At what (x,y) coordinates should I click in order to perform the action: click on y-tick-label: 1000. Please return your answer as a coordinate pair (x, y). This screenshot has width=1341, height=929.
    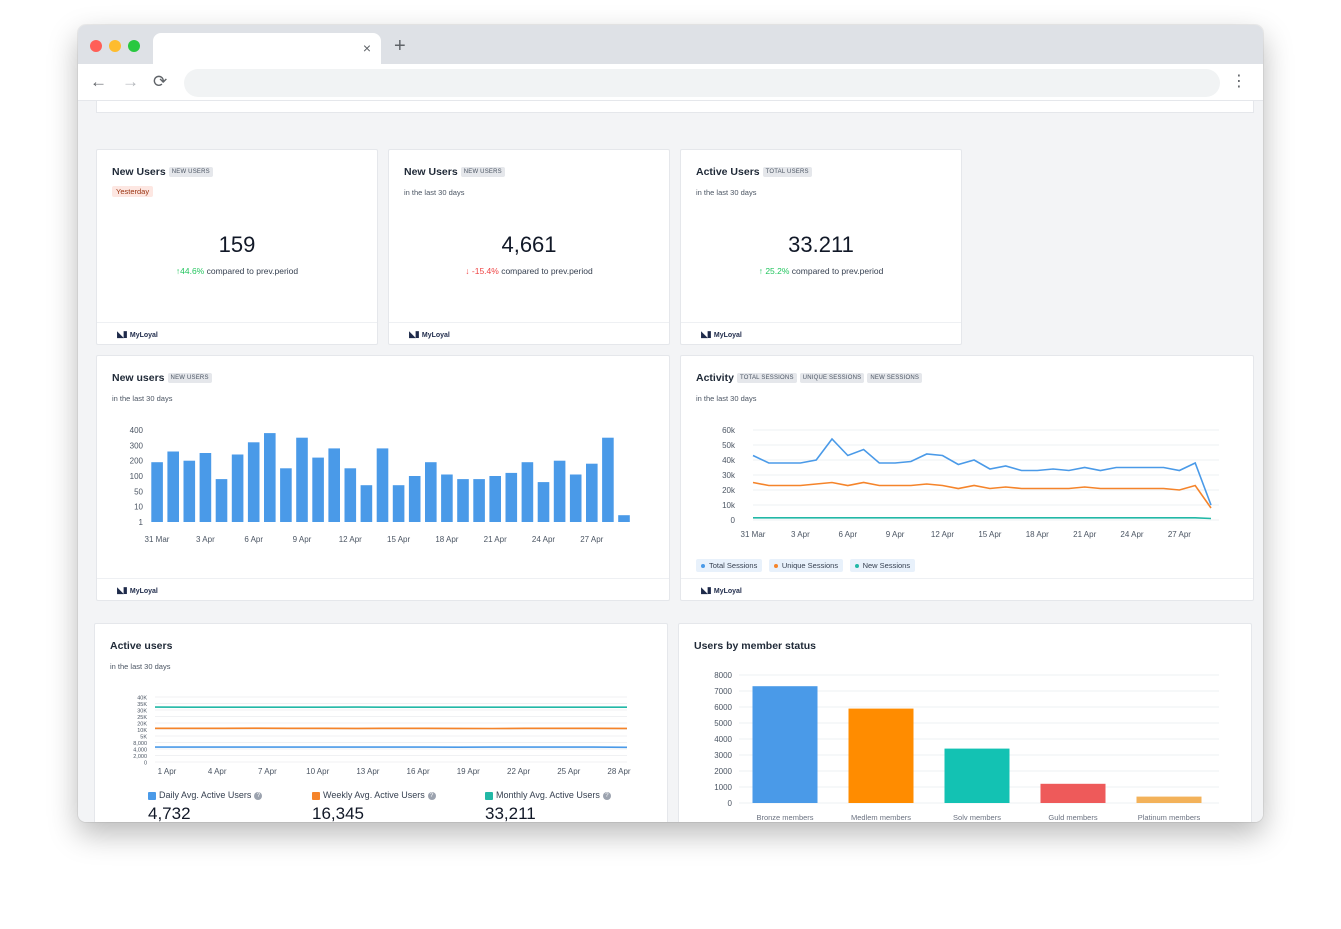
    Looking at the image, I should click on (723, 787).